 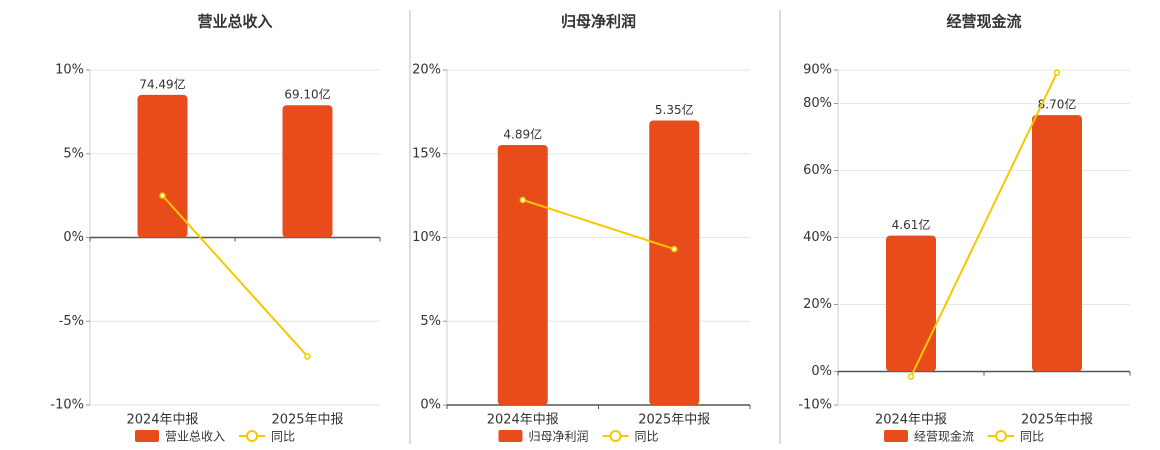 I want to click on y-tick-label: 60%, so click(x=817, y=170).